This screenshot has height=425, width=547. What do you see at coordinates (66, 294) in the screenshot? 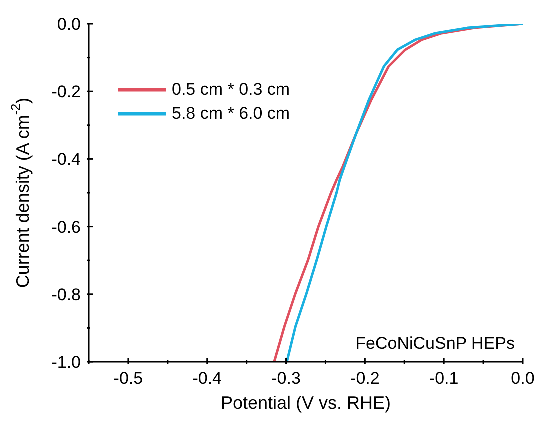
I see `y-tick-label: -0.8` at bounding box center [66, 294].